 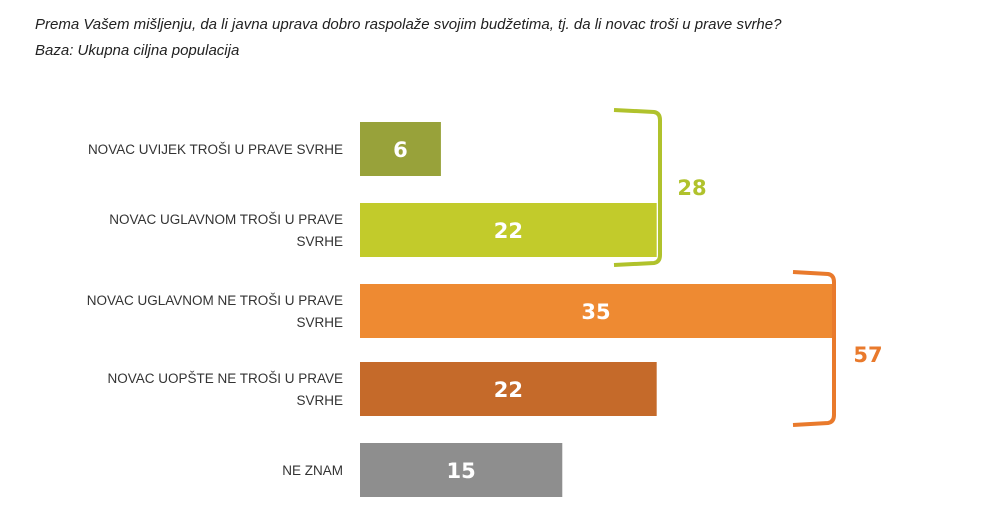 I want to click on data-label: 6, so click(x=400, y=150).